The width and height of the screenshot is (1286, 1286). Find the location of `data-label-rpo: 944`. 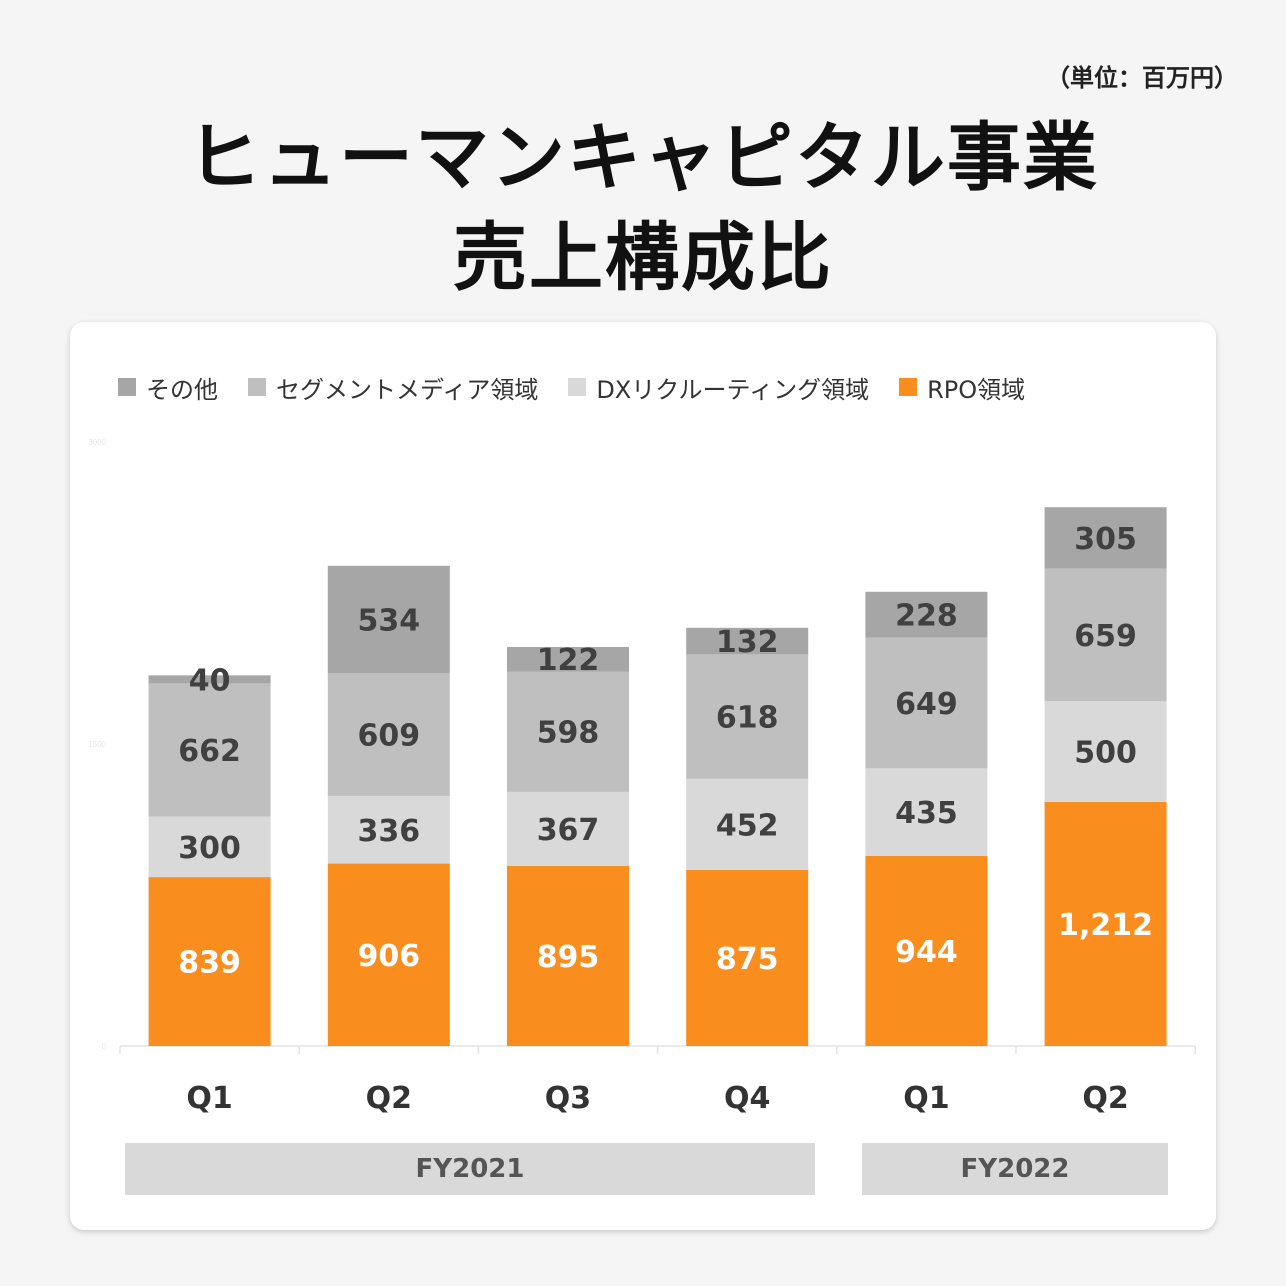

data-label-rpo: 944 is located at coordinates (926, 952).